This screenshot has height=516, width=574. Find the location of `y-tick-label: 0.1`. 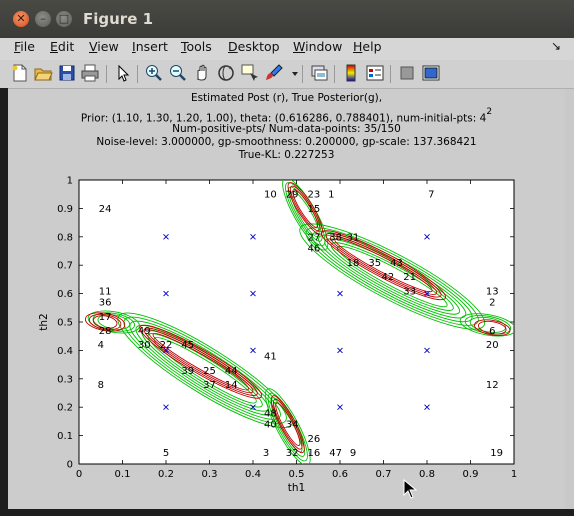

y-tick-label: 0.1 is located at coordinates (65, 436).